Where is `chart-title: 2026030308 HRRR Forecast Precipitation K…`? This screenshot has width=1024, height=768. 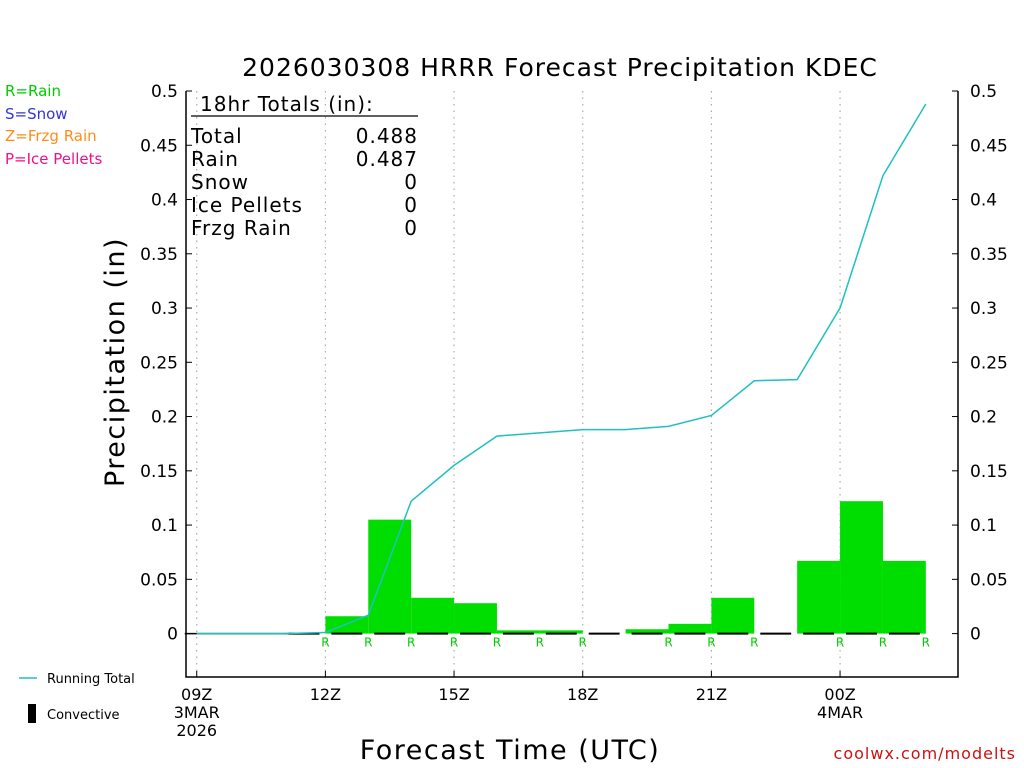 chart-title: 2026030308 HRRR Forecast Precipitation K… is located at coordinates (560, 67).